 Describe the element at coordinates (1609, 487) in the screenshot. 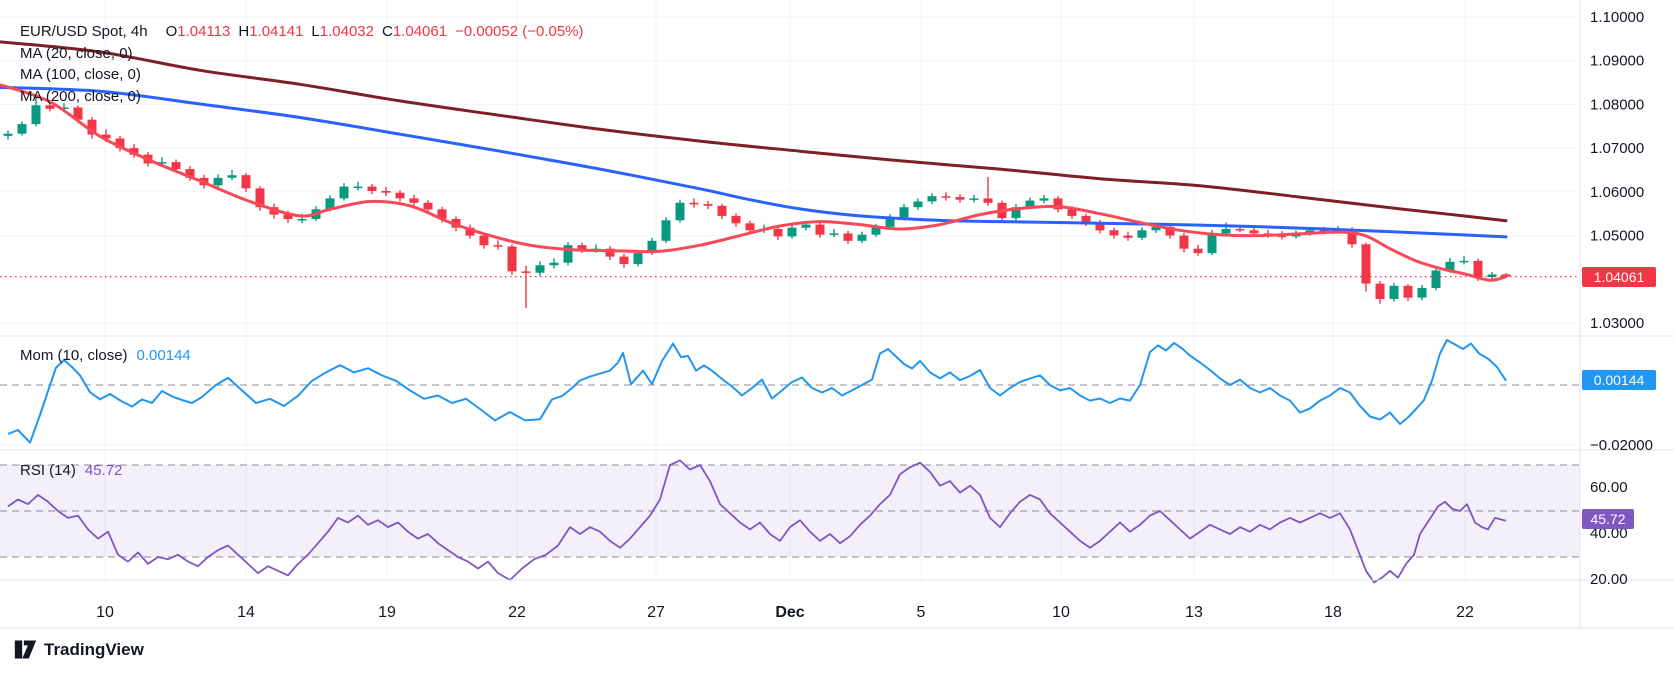

I see `rsi-tick-label: 60.00` at that location.